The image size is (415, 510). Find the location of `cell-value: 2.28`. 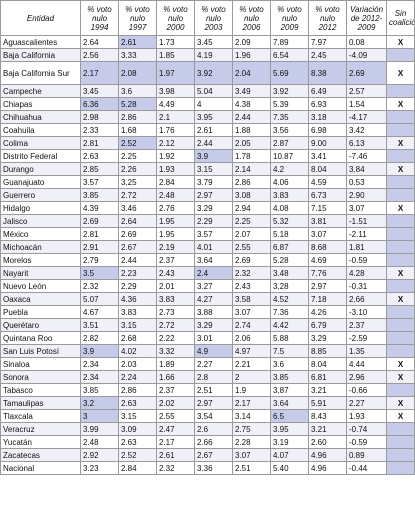

cell-value: 2.28 is located at coordinates (251, 442).